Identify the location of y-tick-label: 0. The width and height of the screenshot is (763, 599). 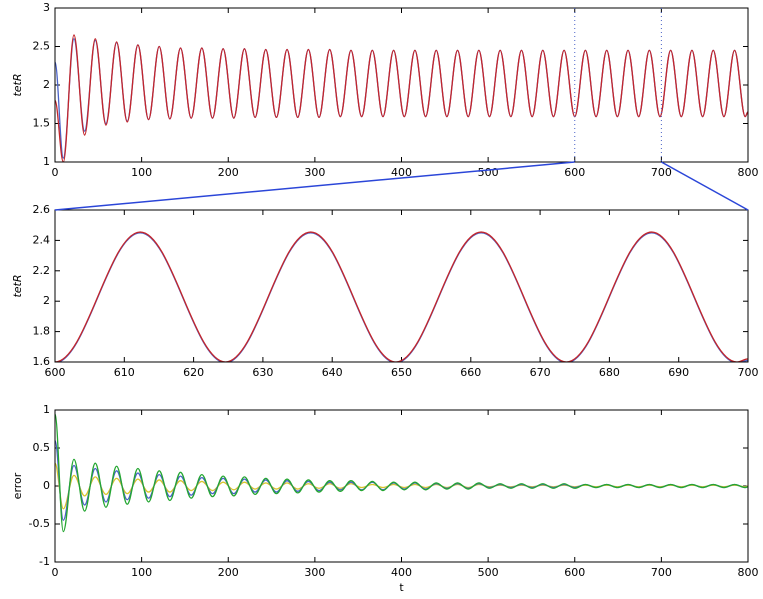
(46, 485).